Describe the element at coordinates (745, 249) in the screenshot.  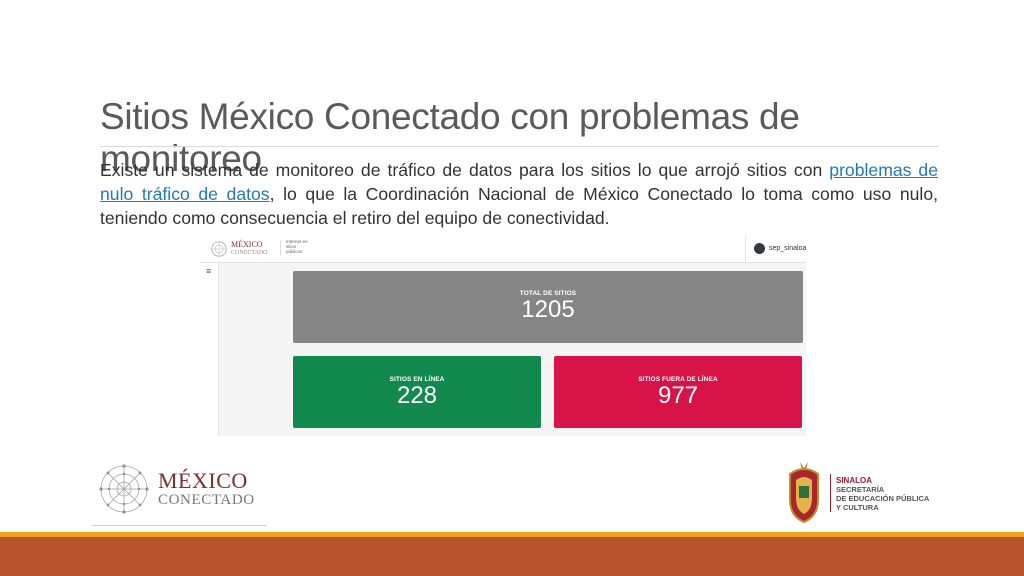
I see `user-separator` at that location.